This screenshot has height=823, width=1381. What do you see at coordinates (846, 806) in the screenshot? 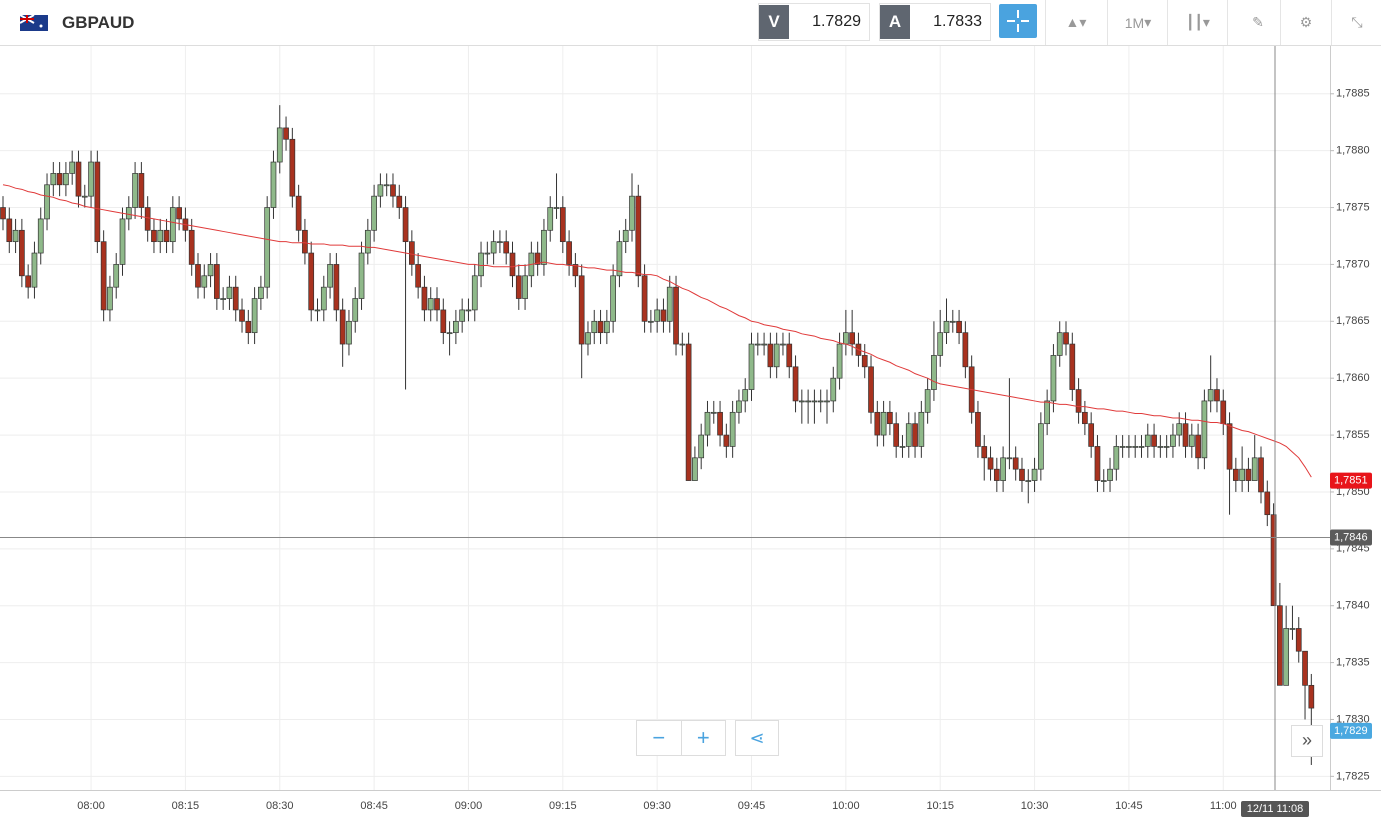
I see `x-tick-label: 10:00` at bounding box center [846, 806].